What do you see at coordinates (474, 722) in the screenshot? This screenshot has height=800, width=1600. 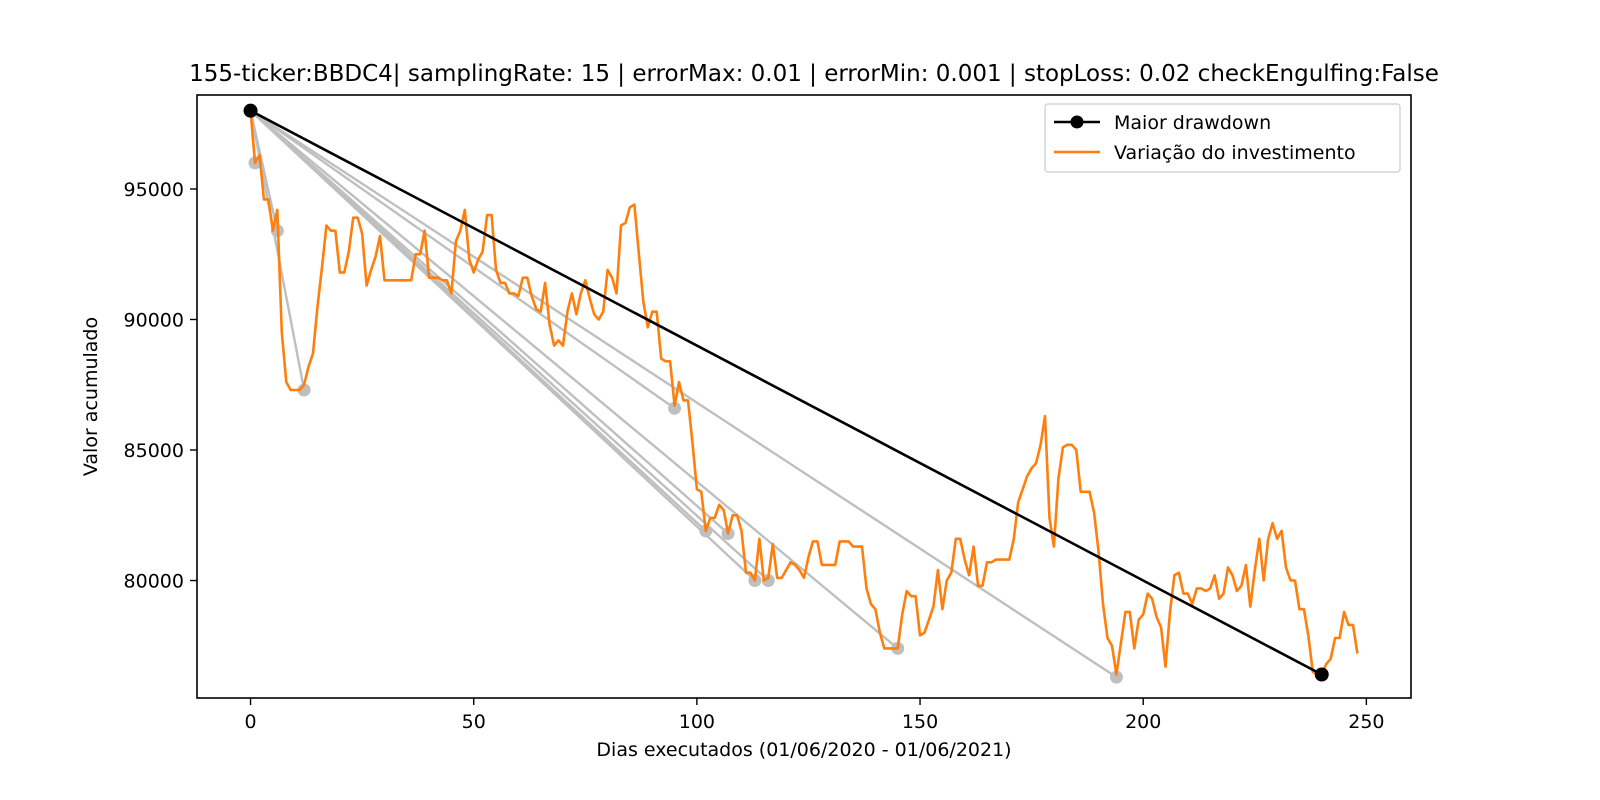 I see `x-tick-label: 50` at bounding box center [474, 722].